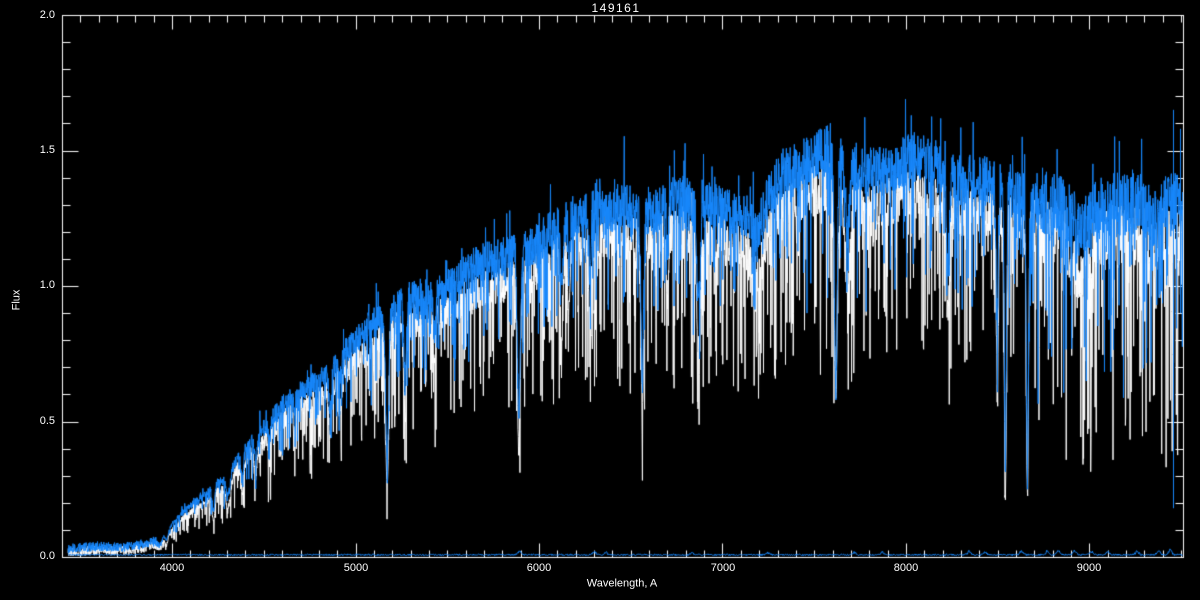 Image resolution: width=1200 pixels, height=600 pixels. I want to click on y-tick-label-0.5: 0.5, so click(47, 421).